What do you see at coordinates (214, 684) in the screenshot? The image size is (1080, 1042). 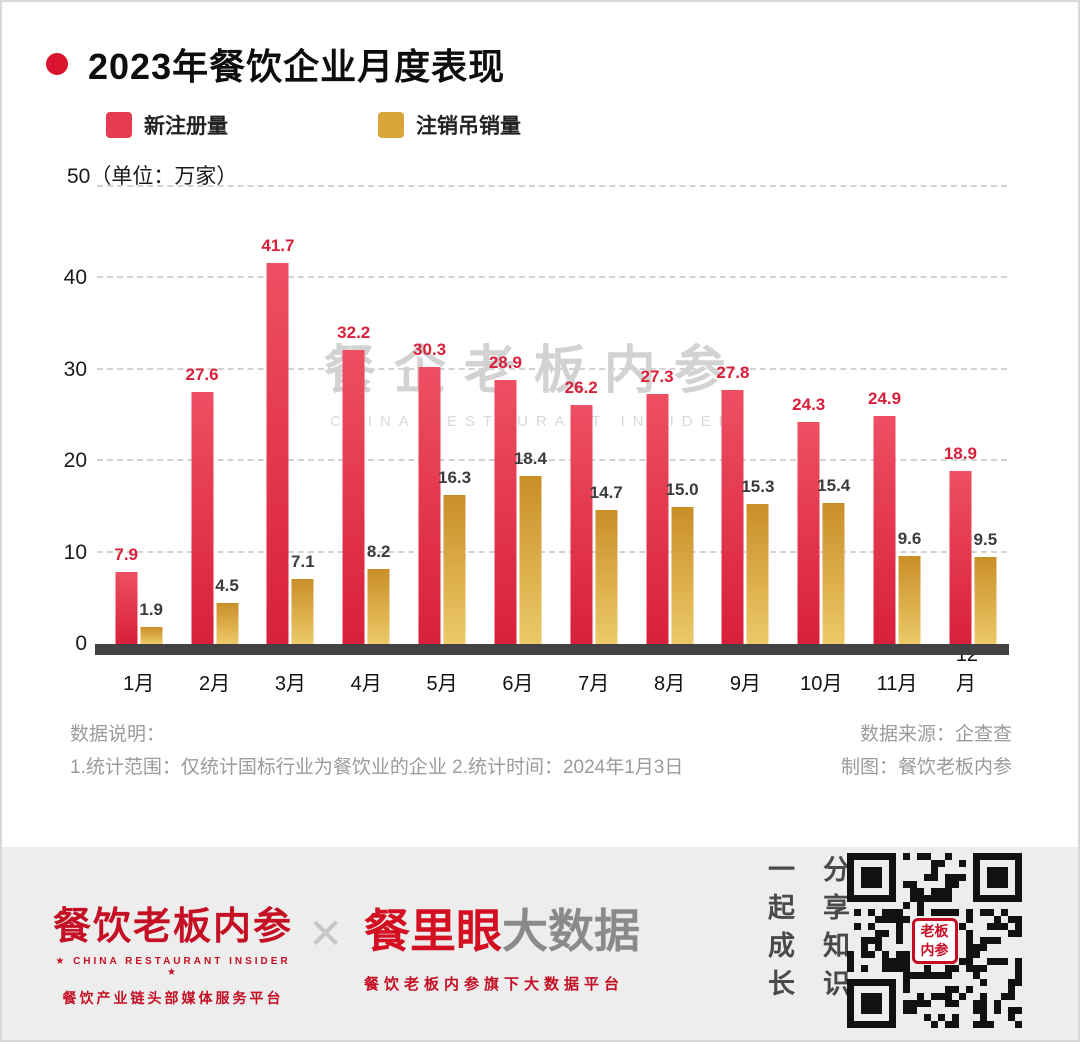 I see `x-tick-2月: 2月` at bounding box center [214, 684].